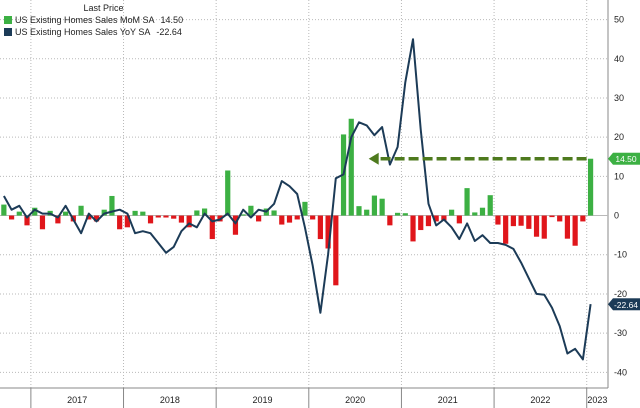  What do you see at coordinates (620, 372) in the screenshot?
I see `y-tick-label: -40` at bounding box center [620, 372].